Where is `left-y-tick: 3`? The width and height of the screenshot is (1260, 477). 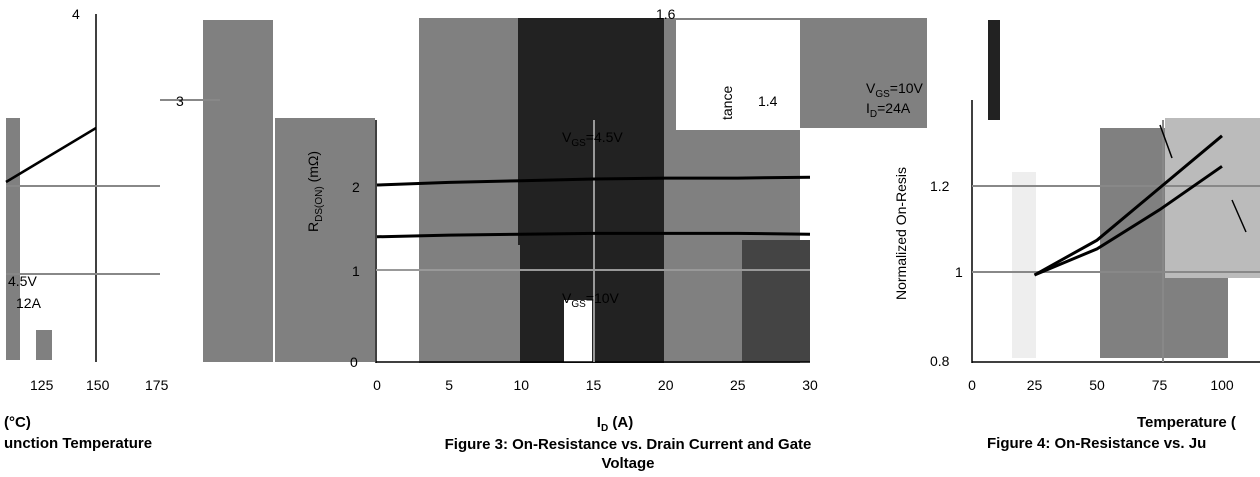
left-y-tick: 3 is located at coordinates (180, 101).